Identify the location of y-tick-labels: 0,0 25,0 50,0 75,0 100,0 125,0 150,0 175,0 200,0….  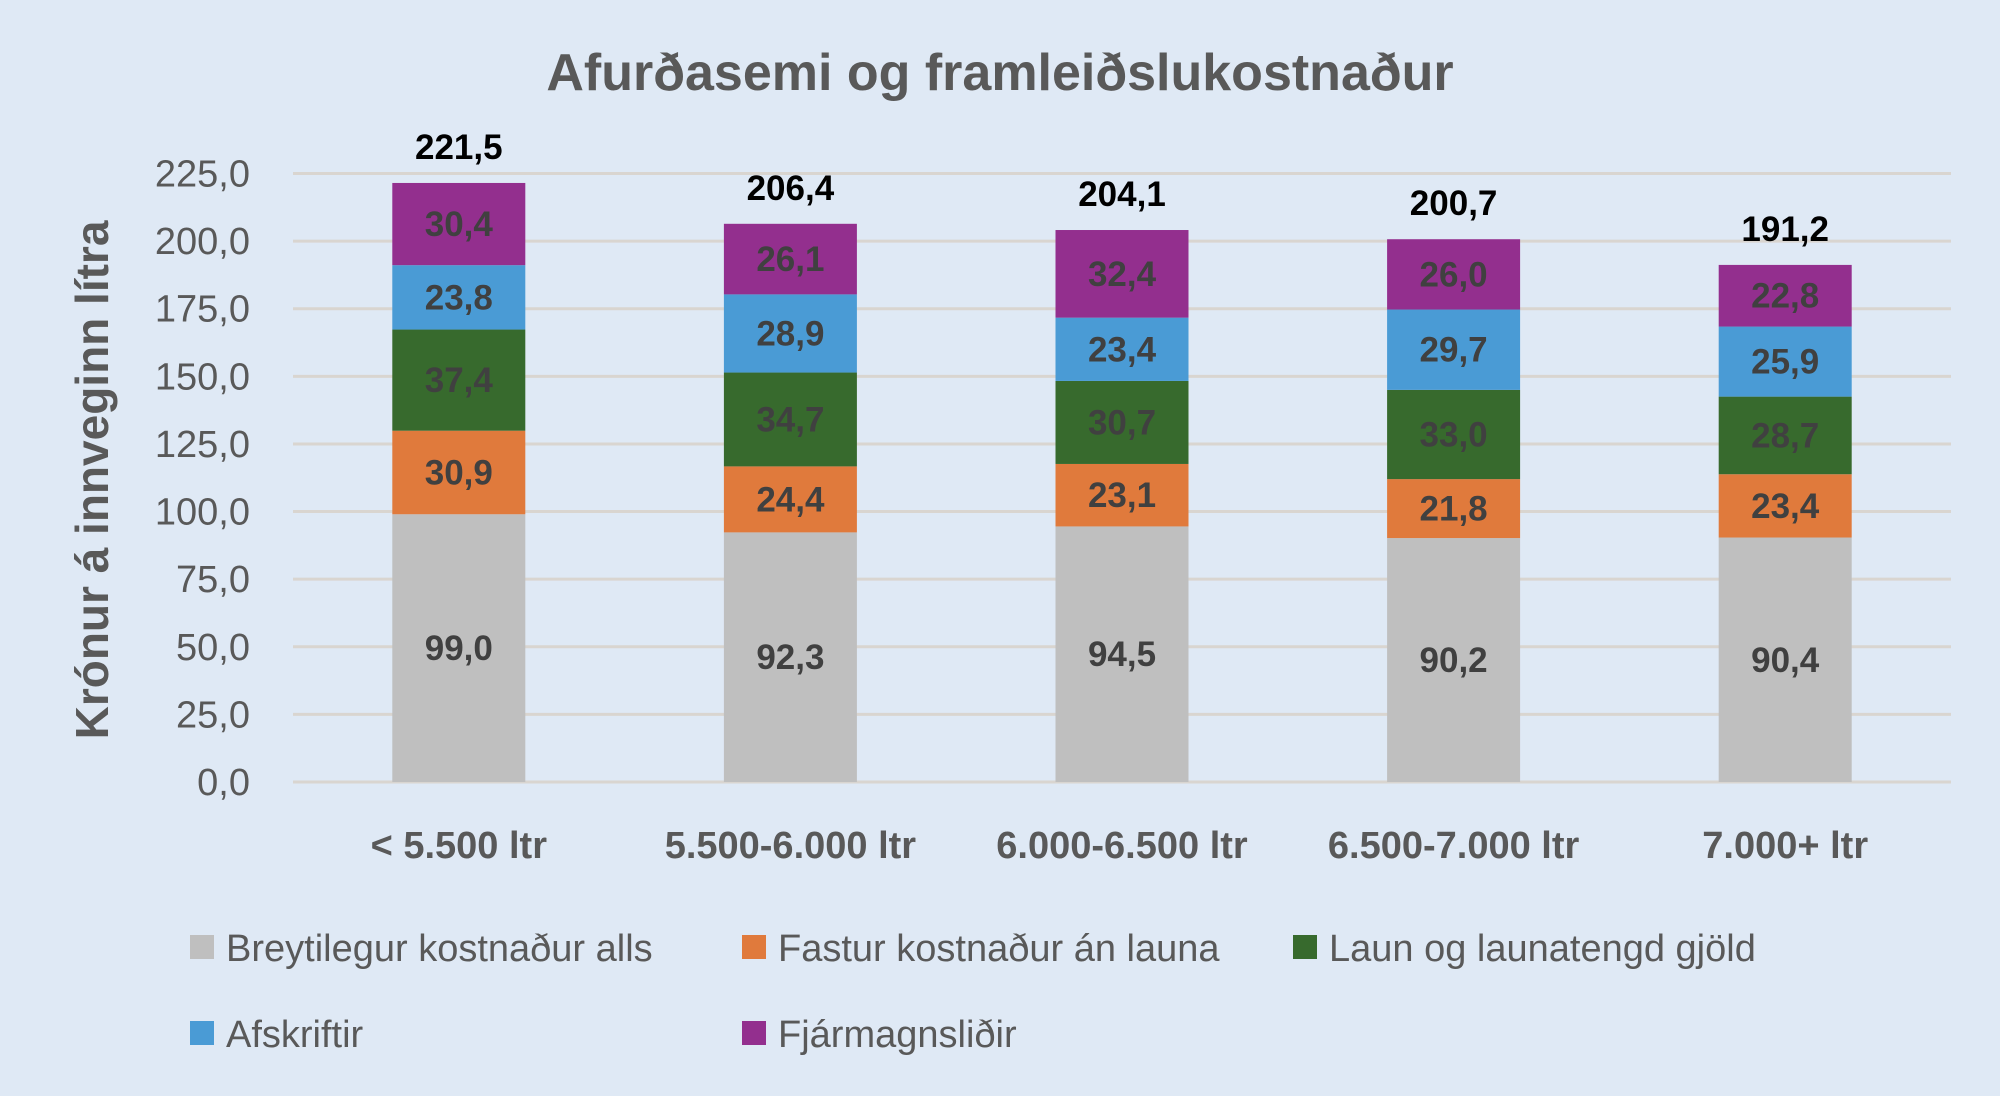
(202, 479).